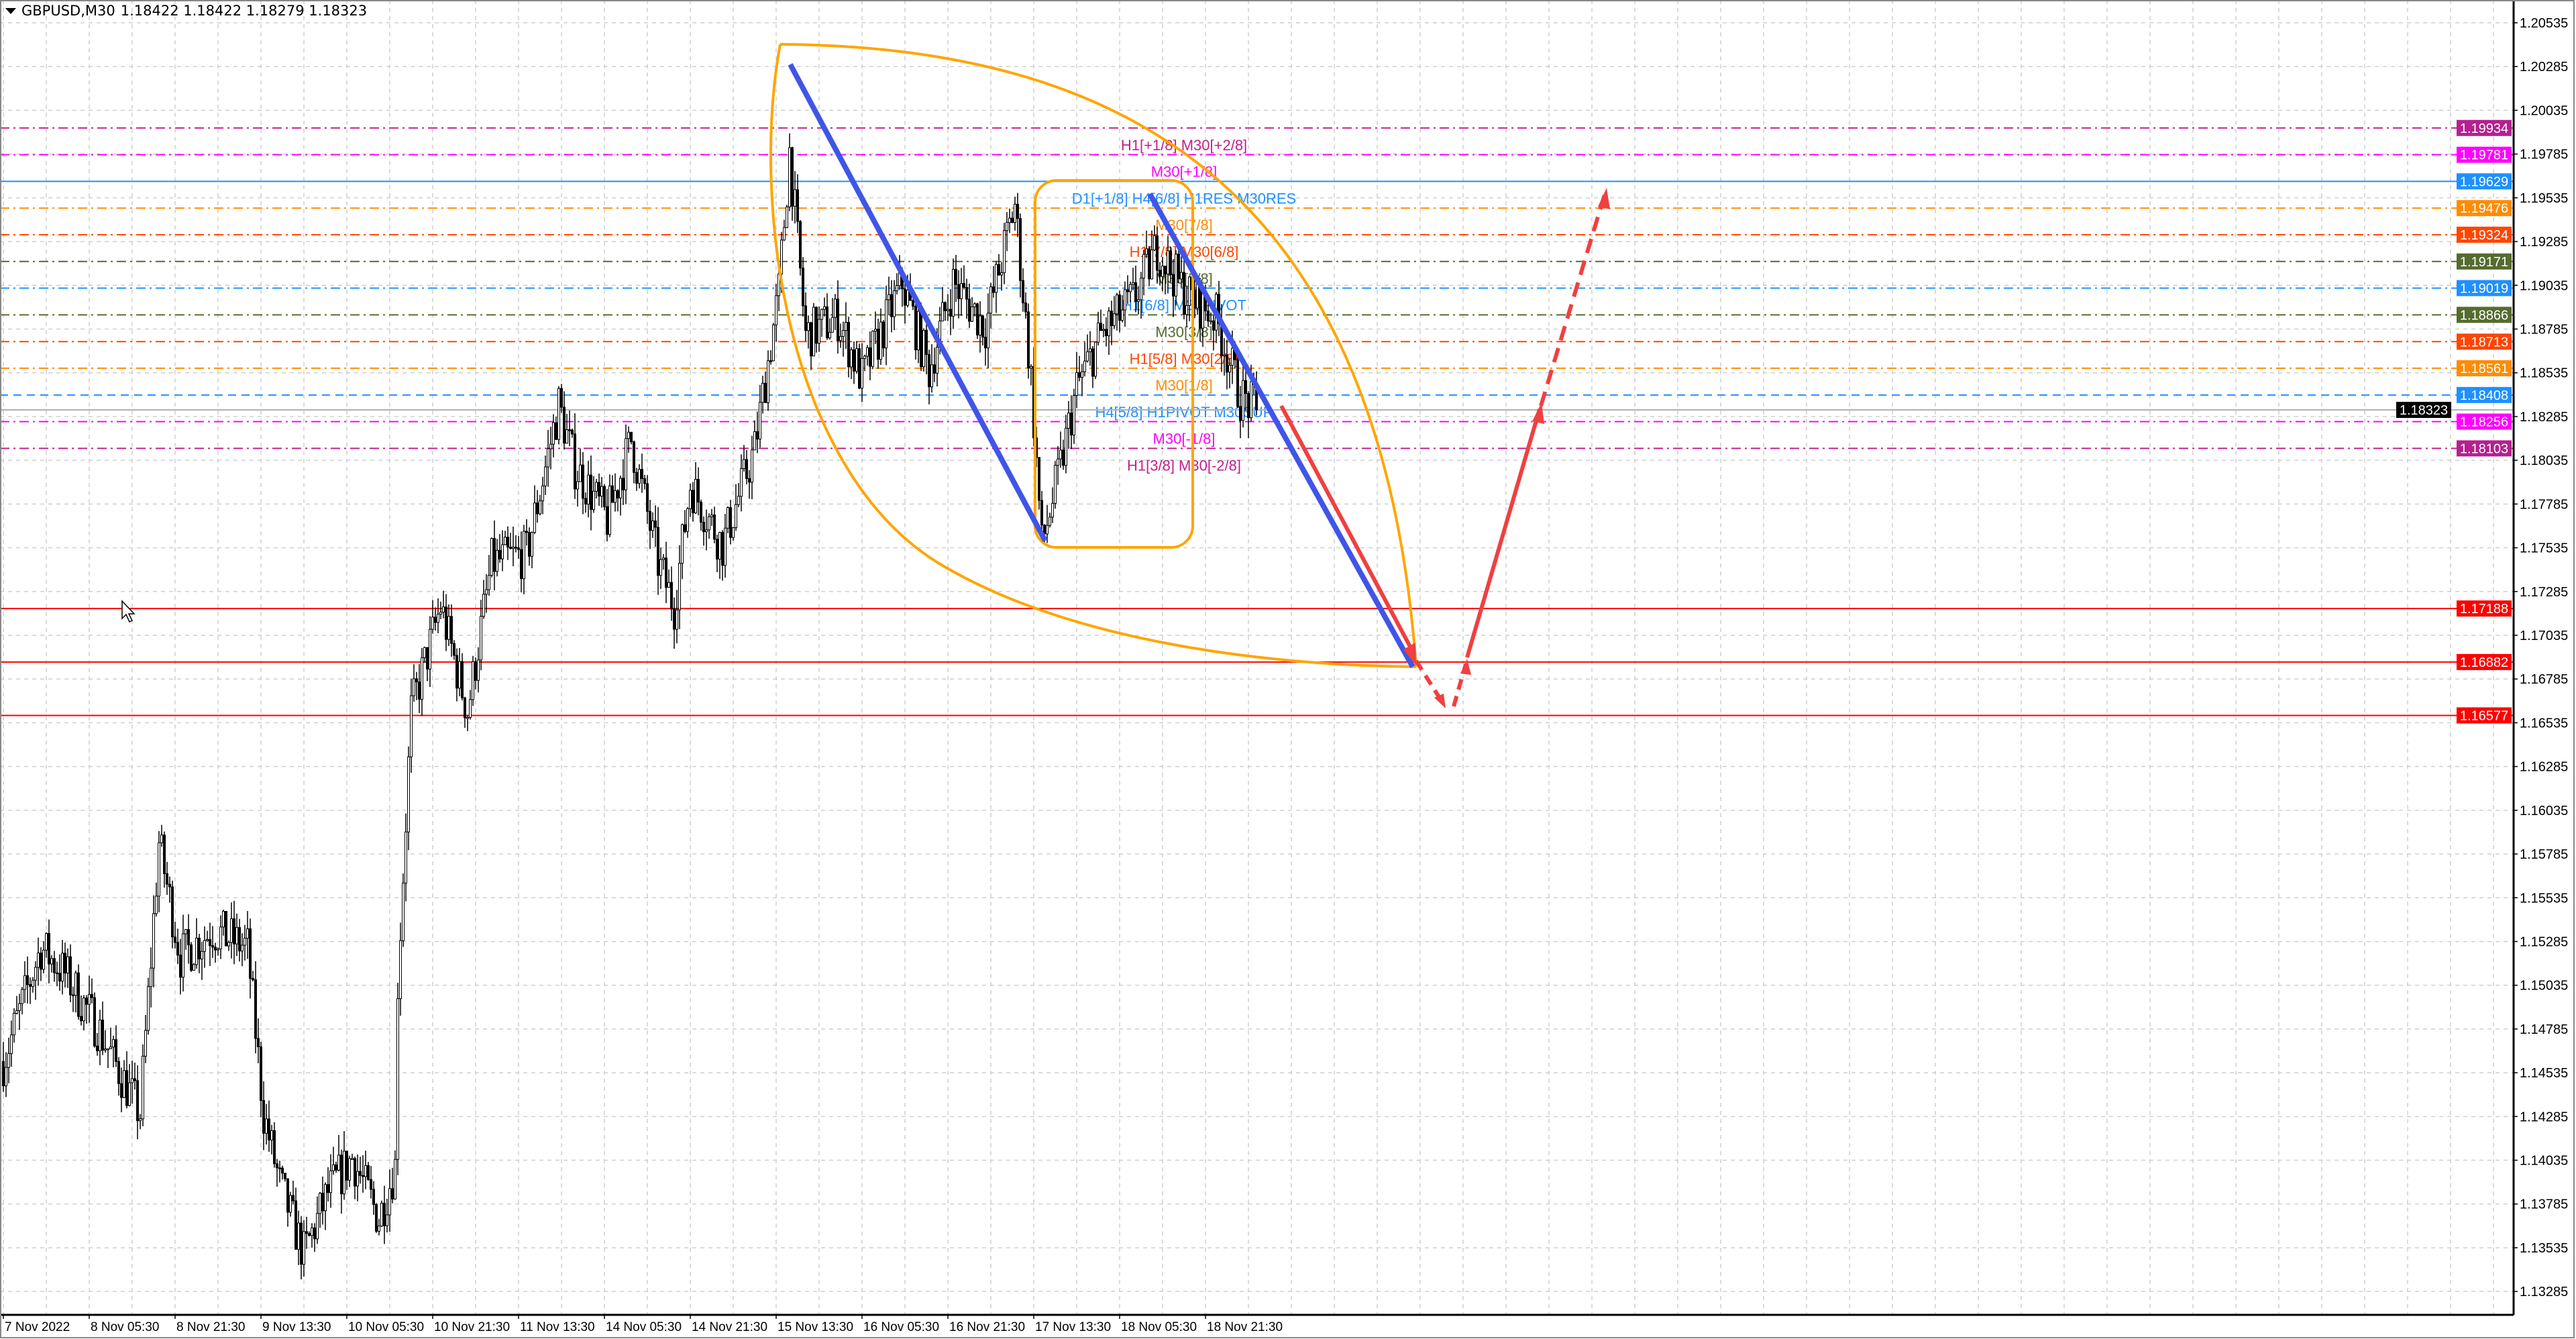 The image size is (2576, 1339). I want to click on price-tick-label: 1.16785, so click(2544, 679).